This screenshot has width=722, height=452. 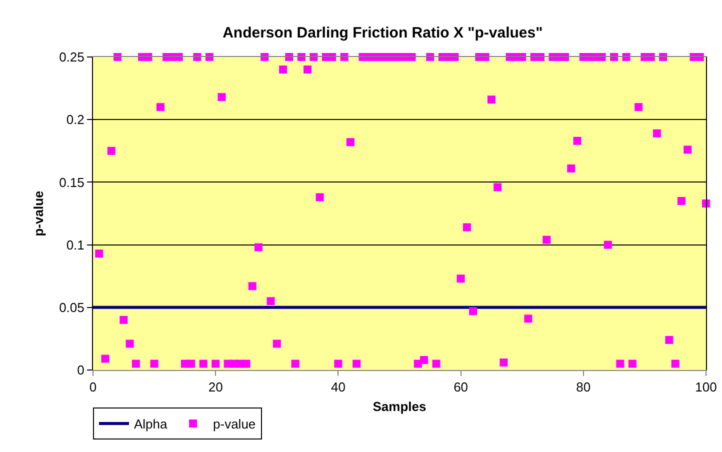 I want to click on x-tick-label: 20, so click(x=215, y=387).